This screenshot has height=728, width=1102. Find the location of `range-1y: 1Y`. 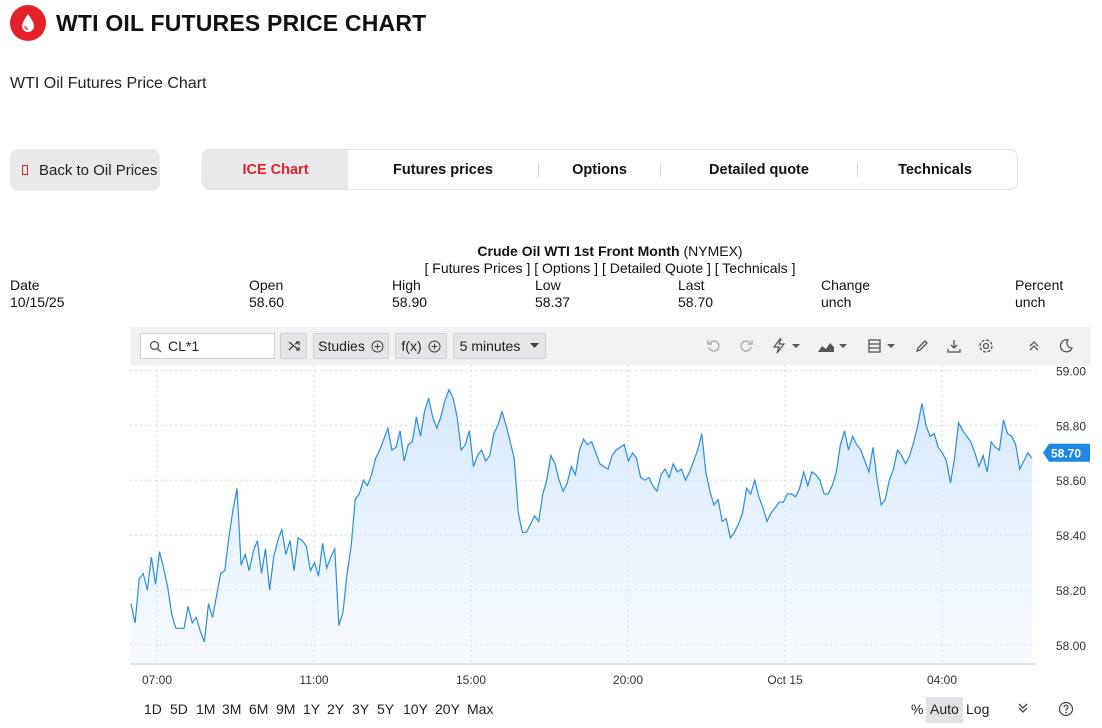

range-1y: 1Y is located at coordinates (312, 709).